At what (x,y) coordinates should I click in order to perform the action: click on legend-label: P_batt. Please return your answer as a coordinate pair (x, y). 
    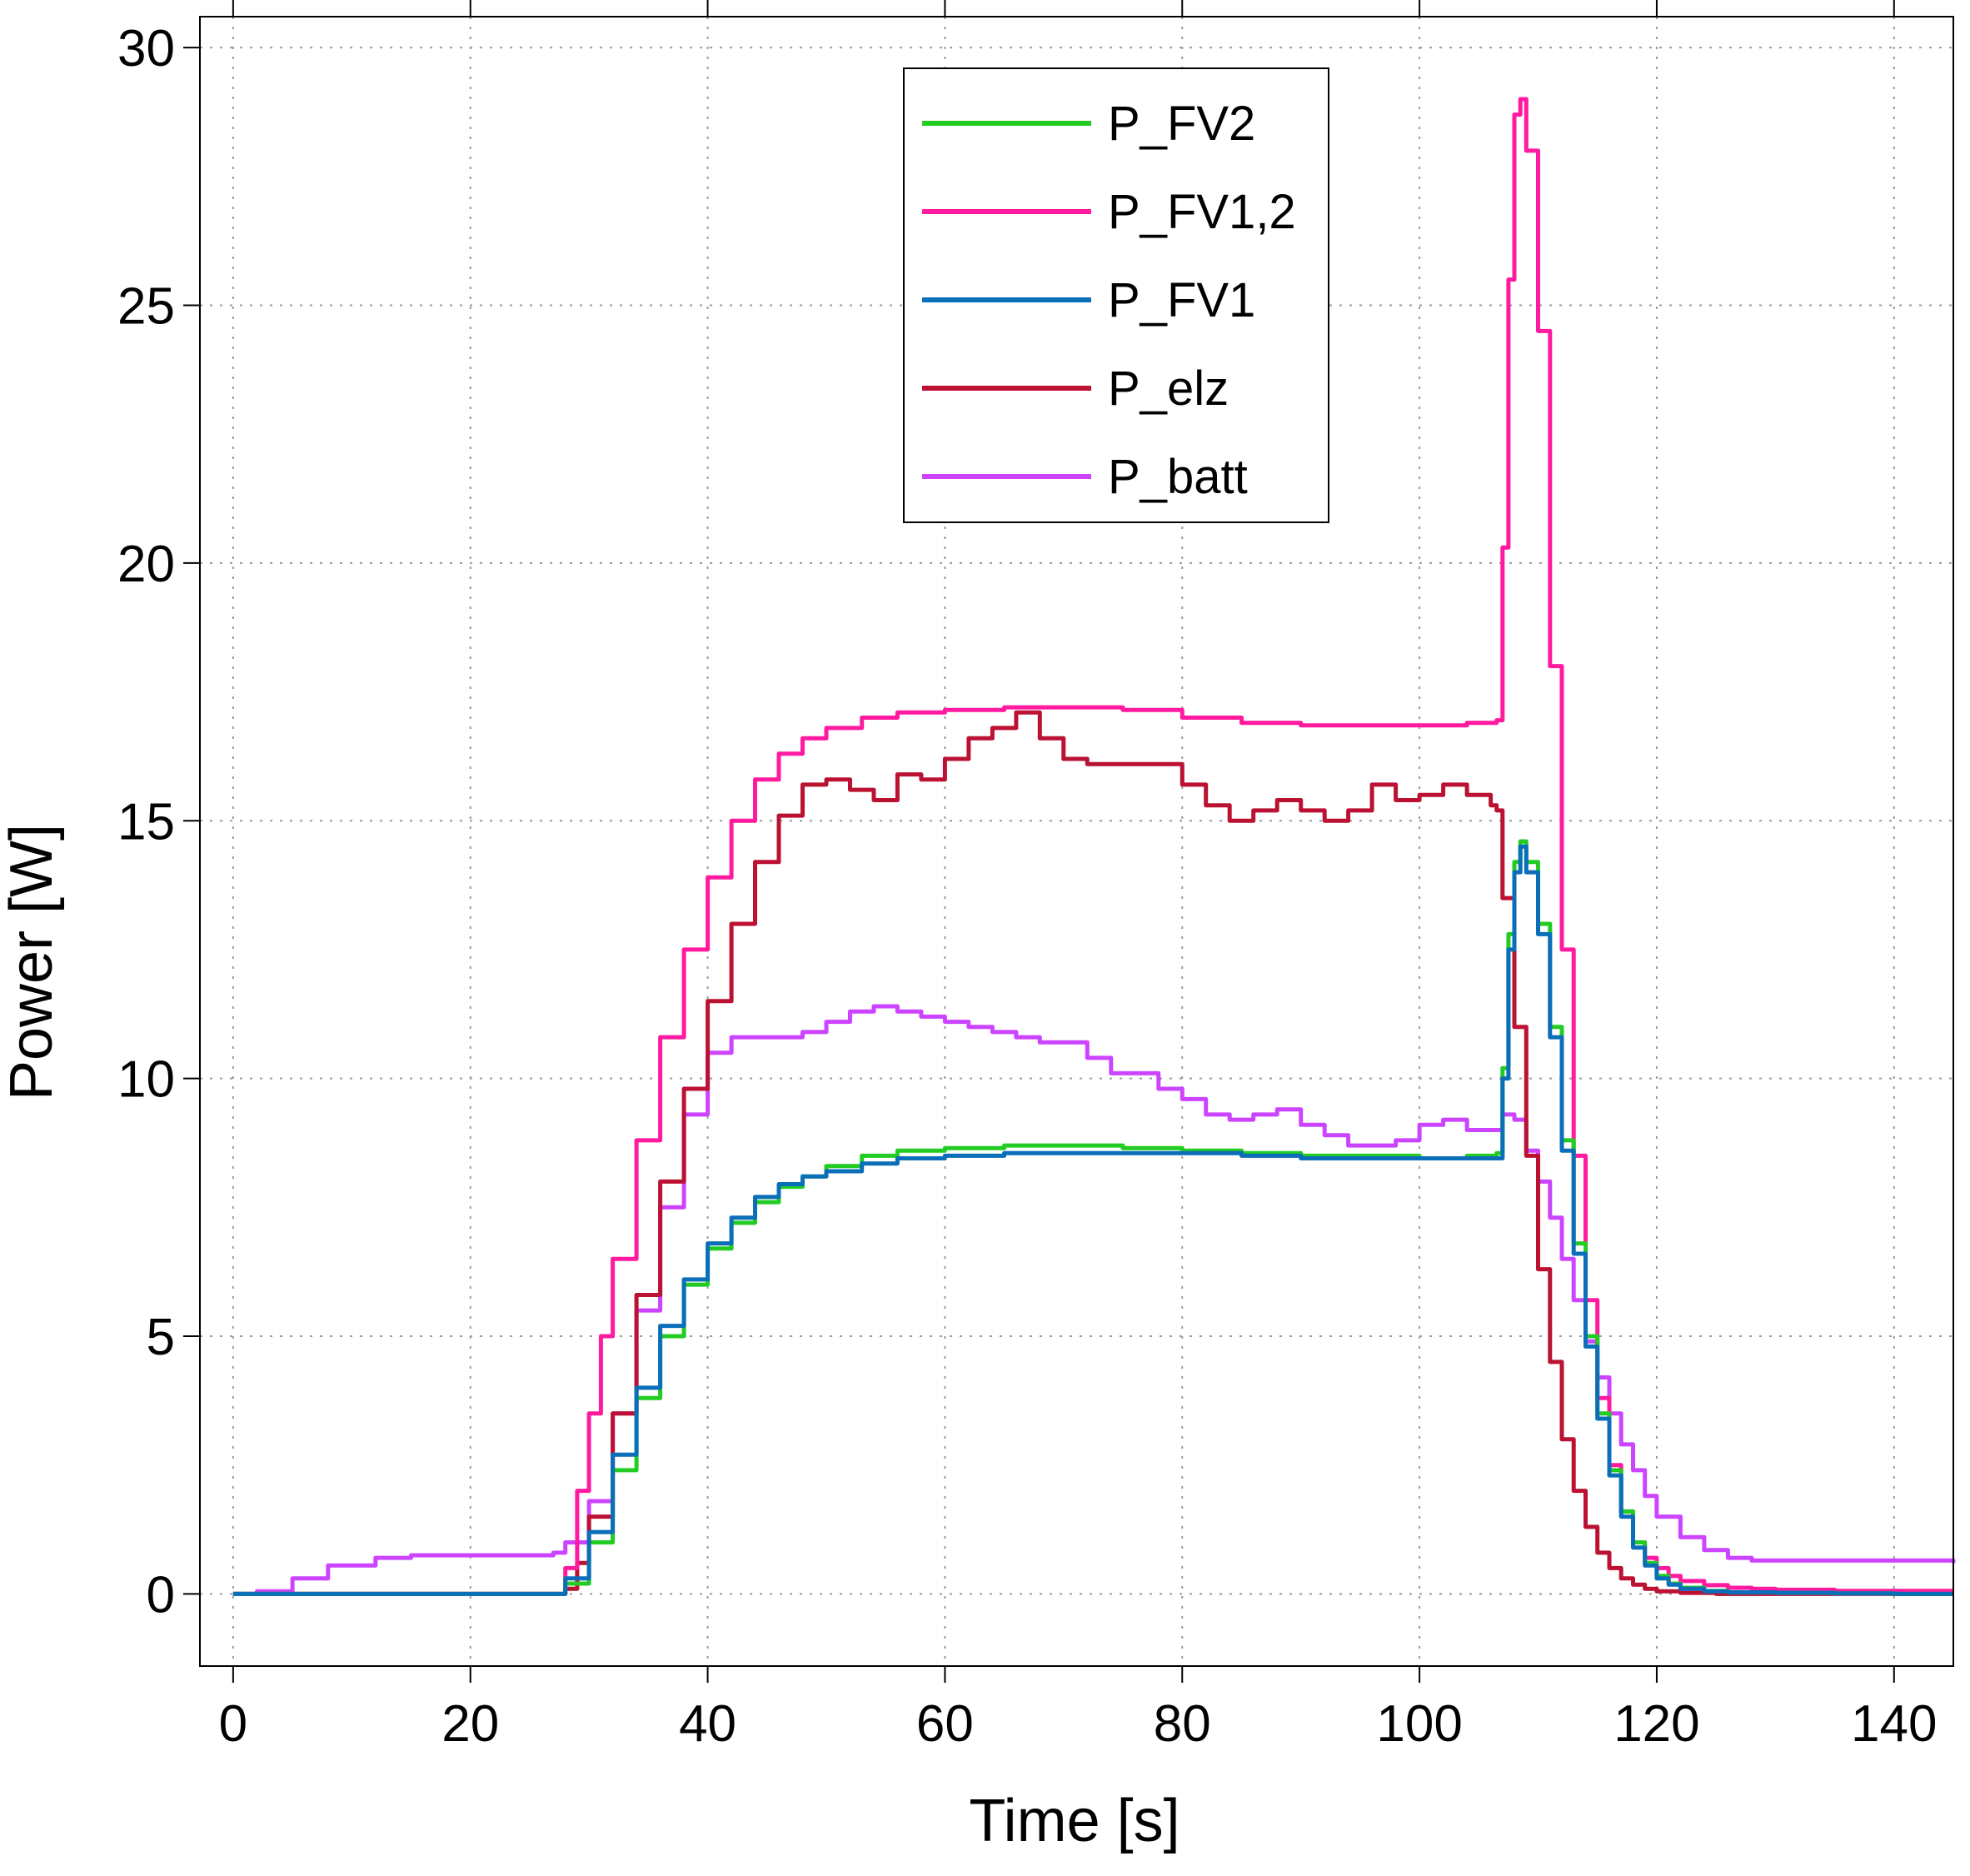
    Looking at the image, I should click on (1178, 477).